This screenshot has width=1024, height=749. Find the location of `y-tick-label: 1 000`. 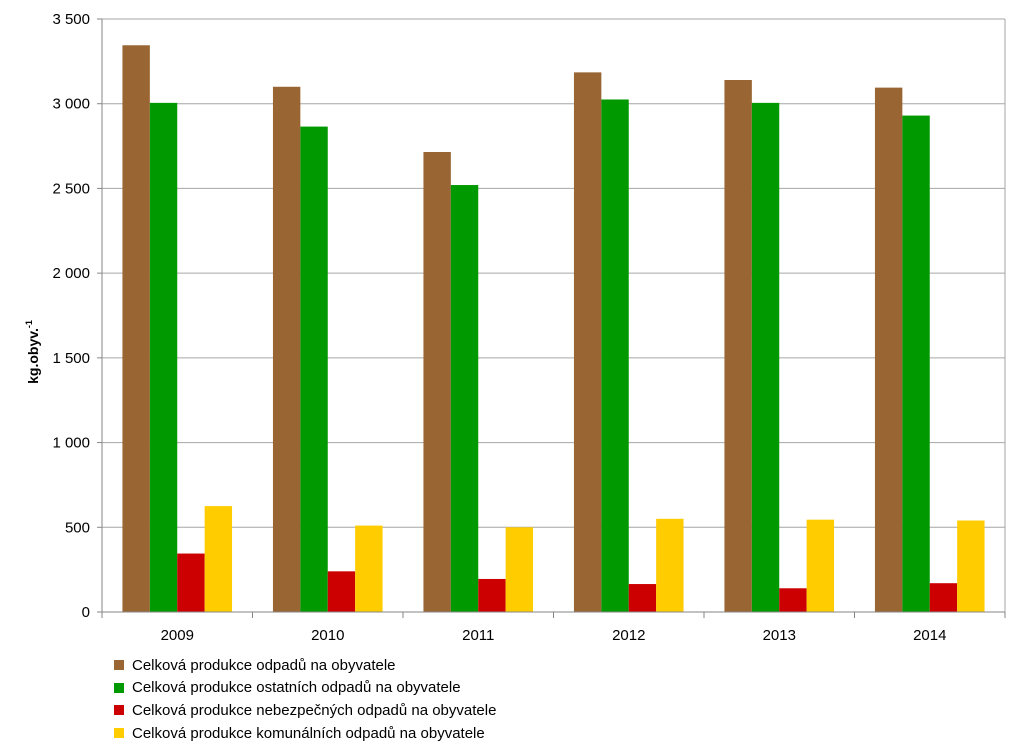

y-tick-label: 1 000 is located at coordinates (71, 443).